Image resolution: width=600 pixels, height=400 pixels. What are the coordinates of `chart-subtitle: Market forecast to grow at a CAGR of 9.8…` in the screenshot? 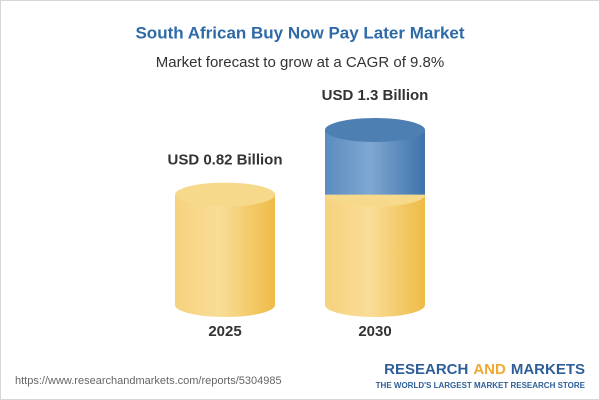 It's located at (300, 62).